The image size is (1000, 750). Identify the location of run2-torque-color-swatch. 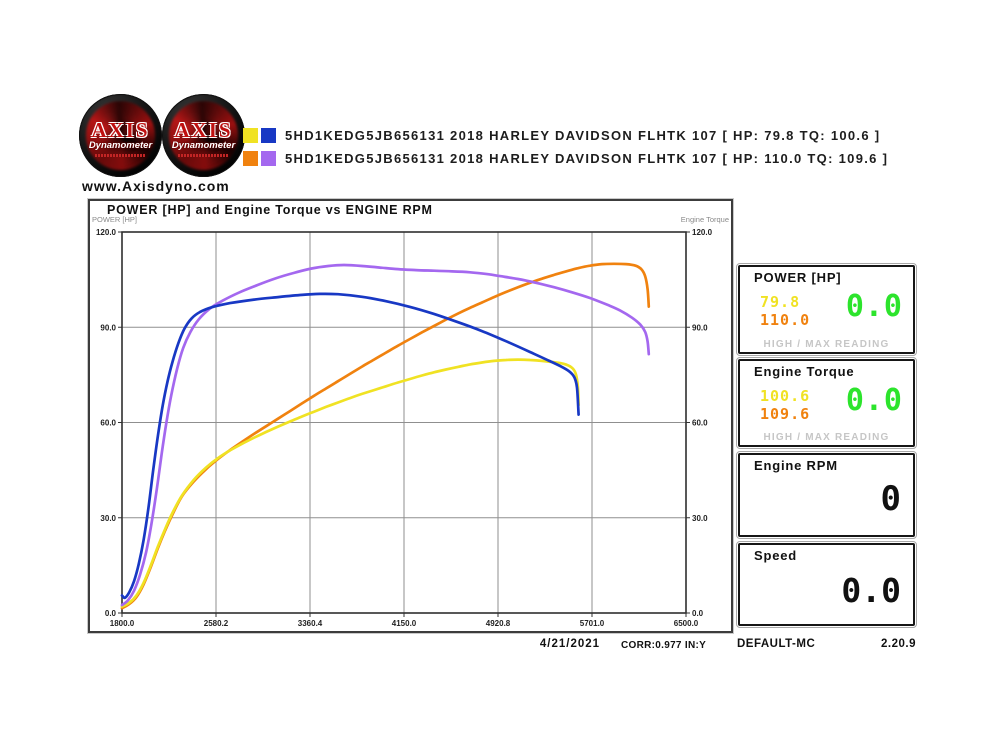
(268, 158).